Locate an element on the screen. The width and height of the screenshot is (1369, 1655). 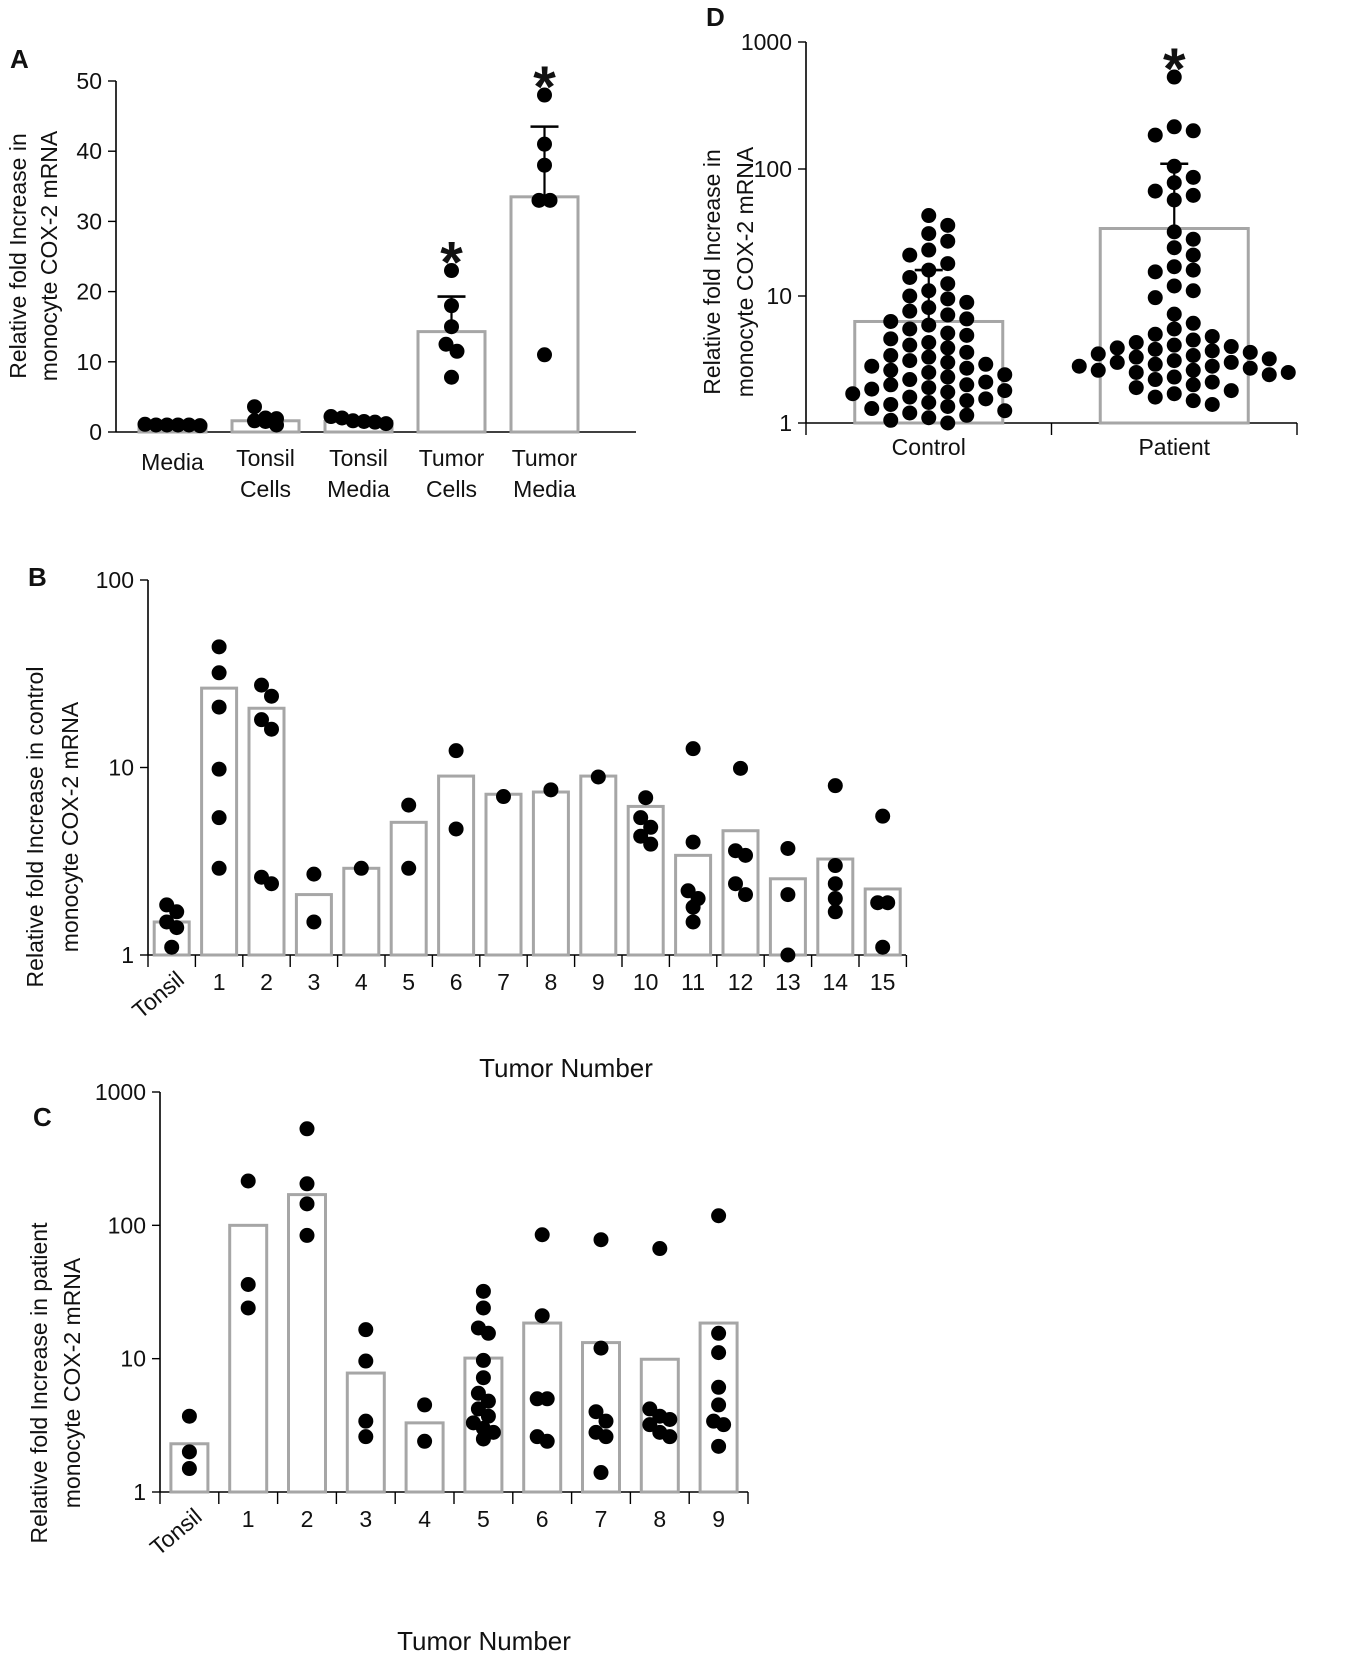
panel-c-ytick-label: 100 is located at coordinates (127, 1225).